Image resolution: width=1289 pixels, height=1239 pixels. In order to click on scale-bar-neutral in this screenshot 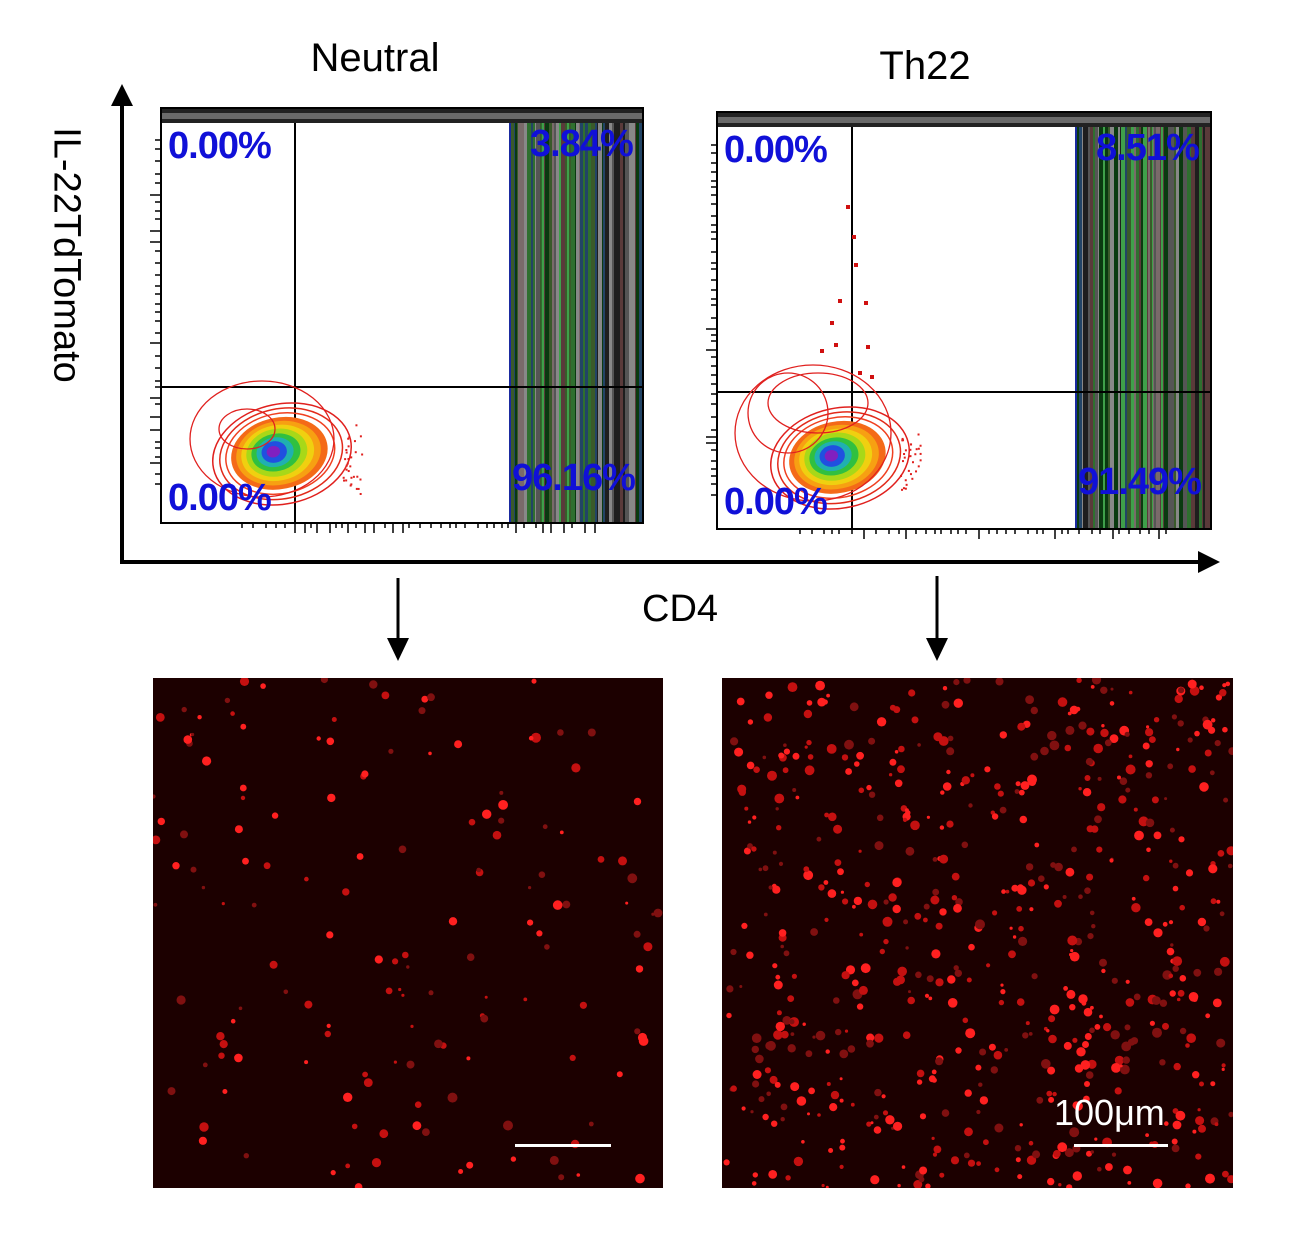, I will do `click(563, 1145)`.